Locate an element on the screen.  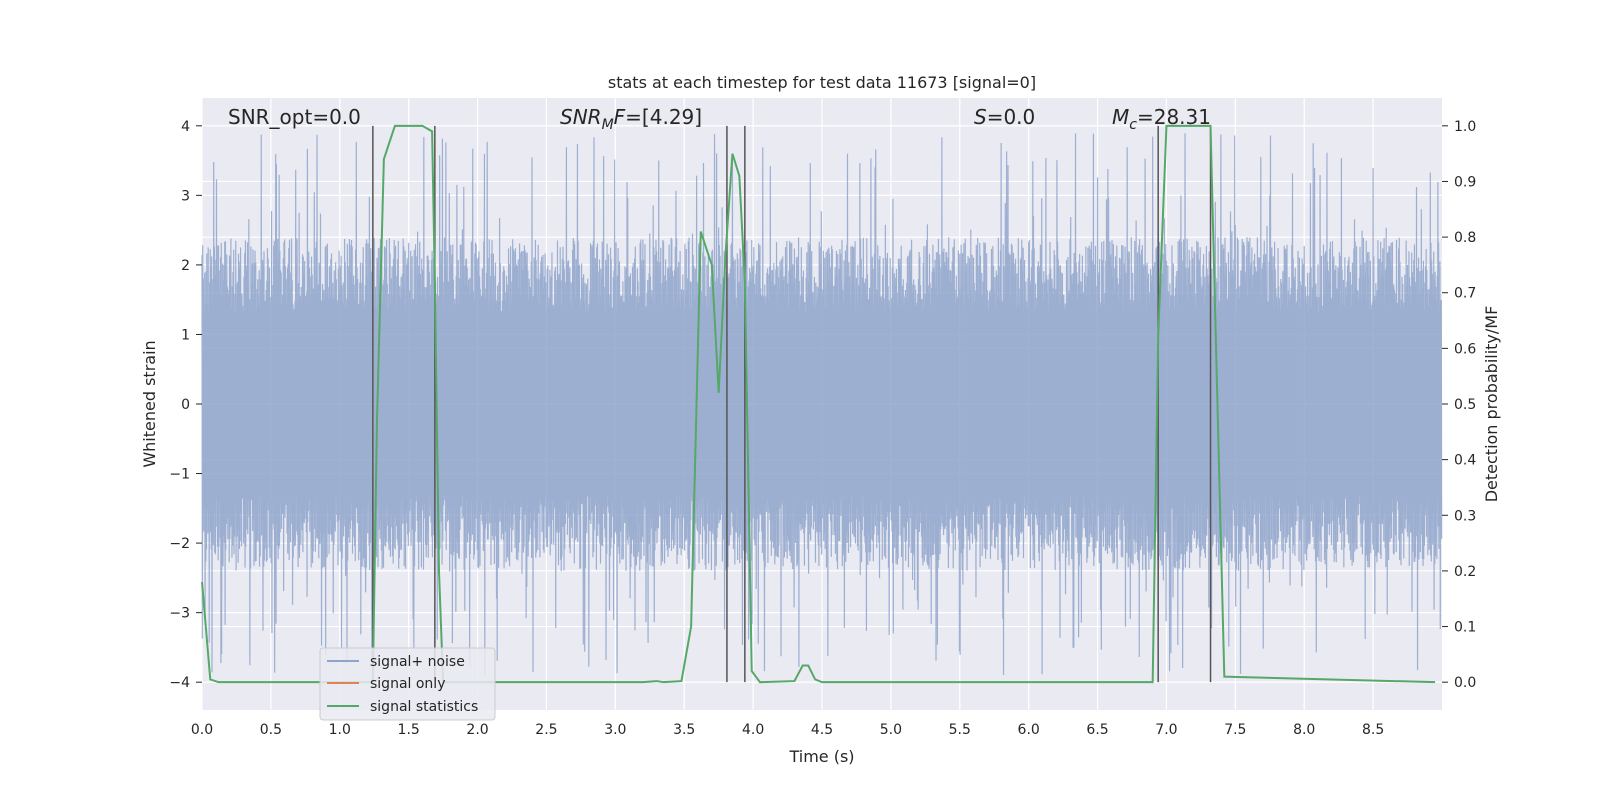
annotation-mc-sub: c is located at coordinates (1133, 125).